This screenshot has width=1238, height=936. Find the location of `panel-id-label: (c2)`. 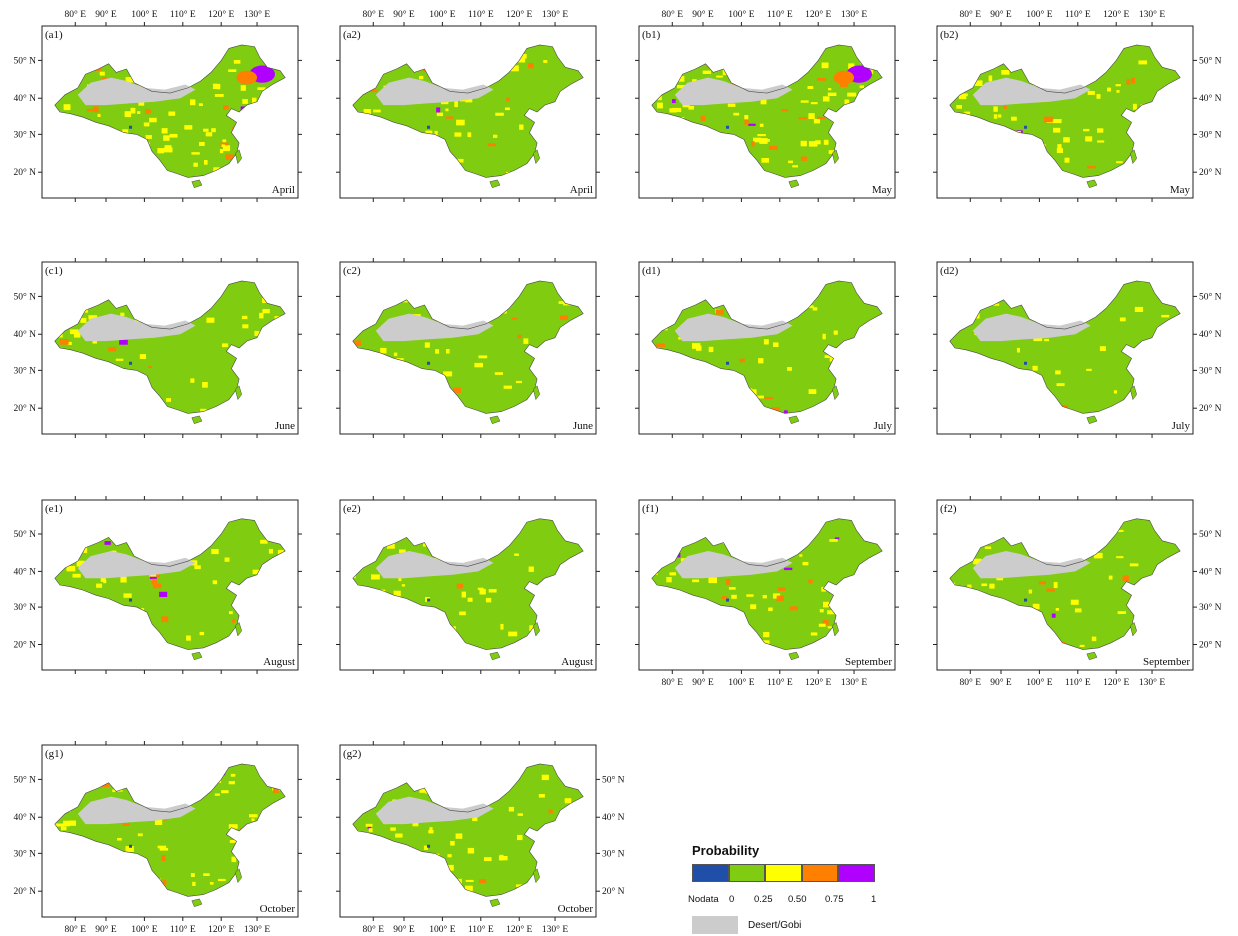

panel-id-label: (c2) is located at coordinates (352, 271).